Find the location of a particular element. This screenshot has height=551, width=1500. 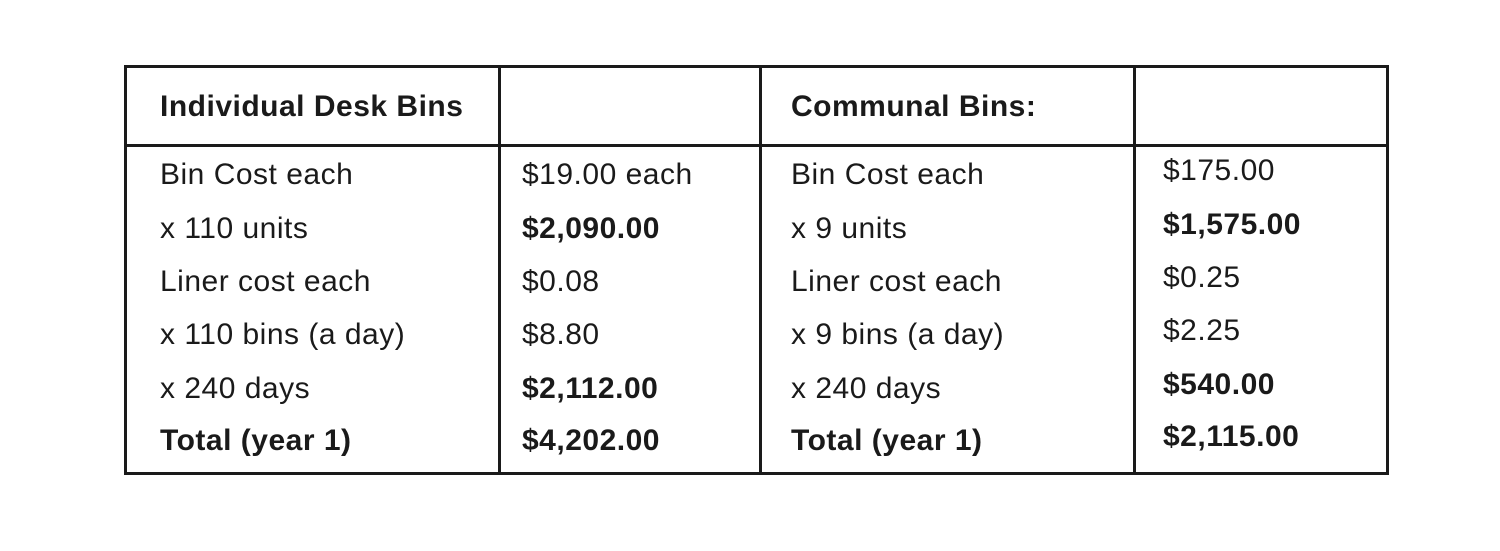

row-2-left-label: x 110 units is located at coordinates (234, 228).